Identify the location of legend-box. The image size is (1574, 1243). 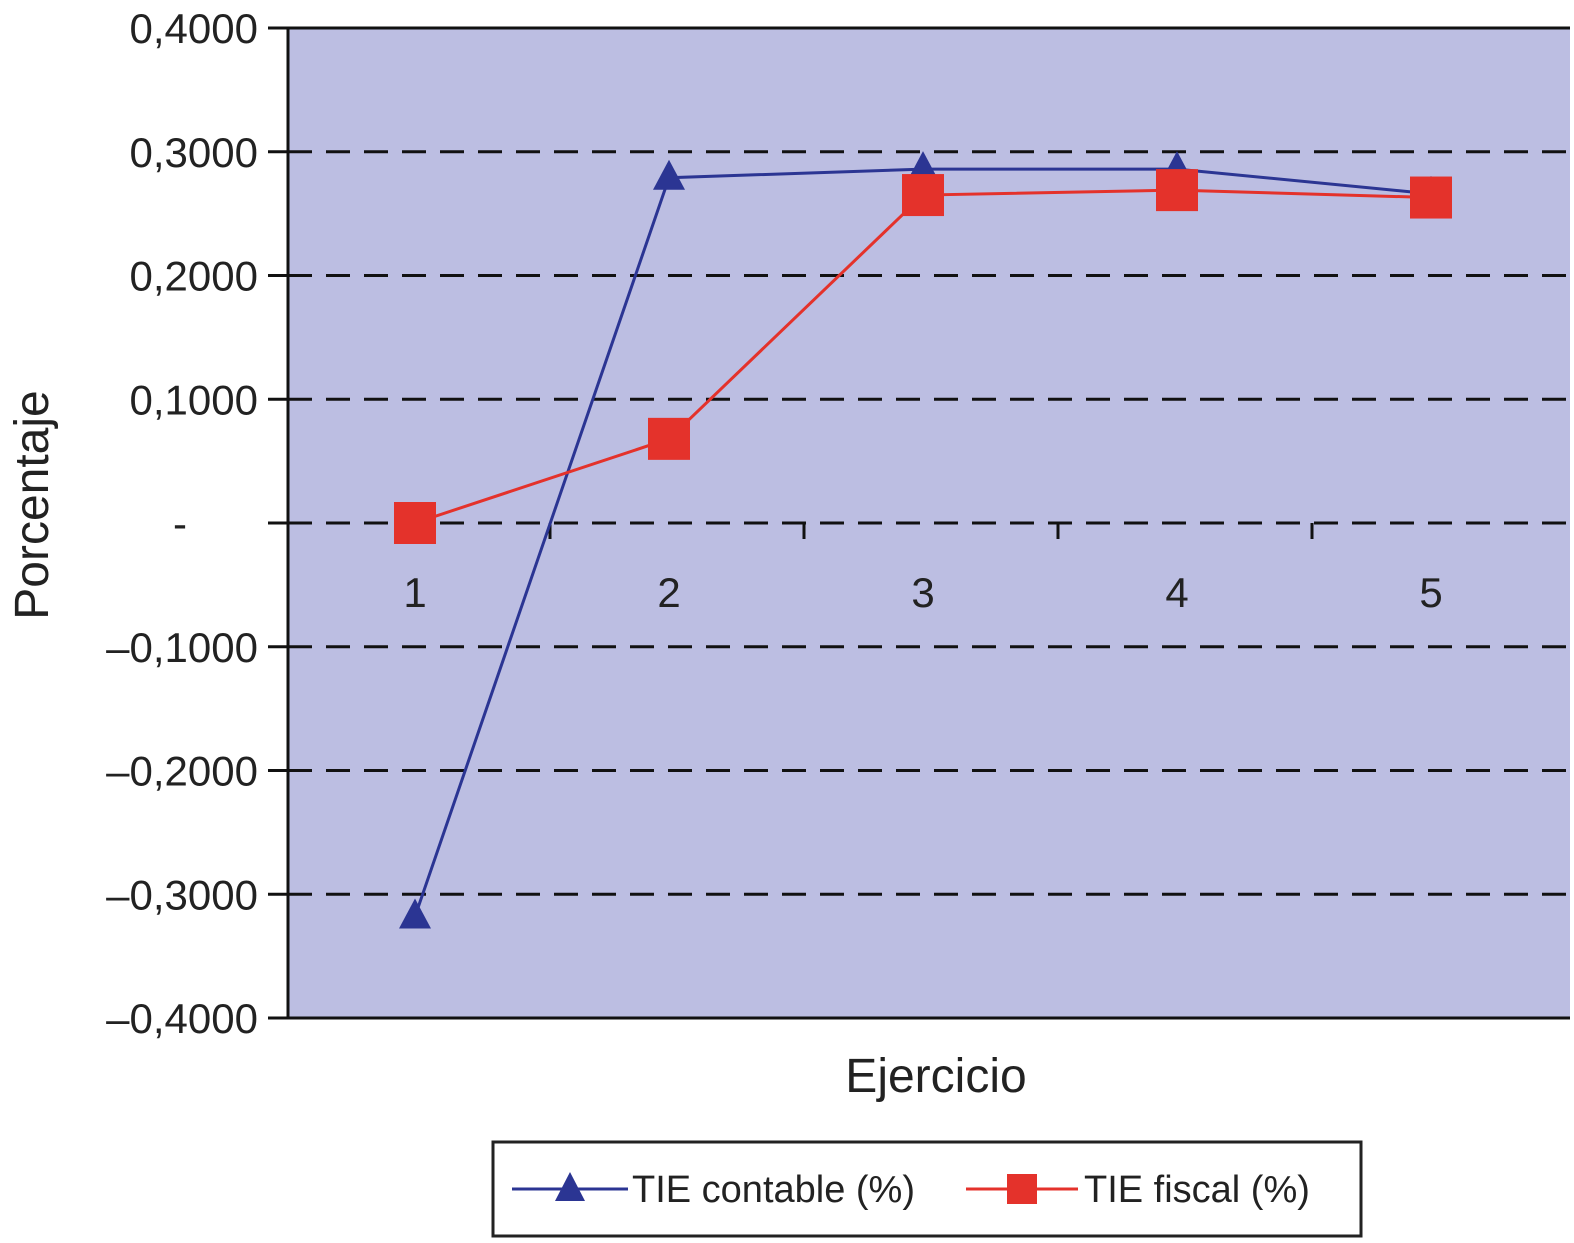
(927, 1189).